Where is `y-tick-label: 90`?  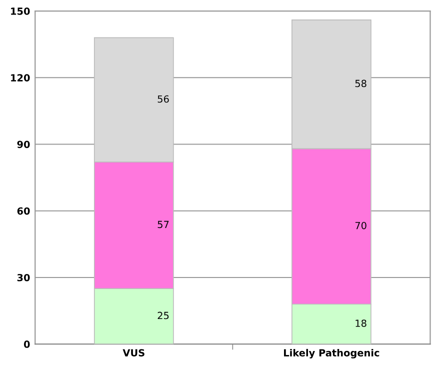 y-tick-label: 90 is located at coordinates (23, 144).